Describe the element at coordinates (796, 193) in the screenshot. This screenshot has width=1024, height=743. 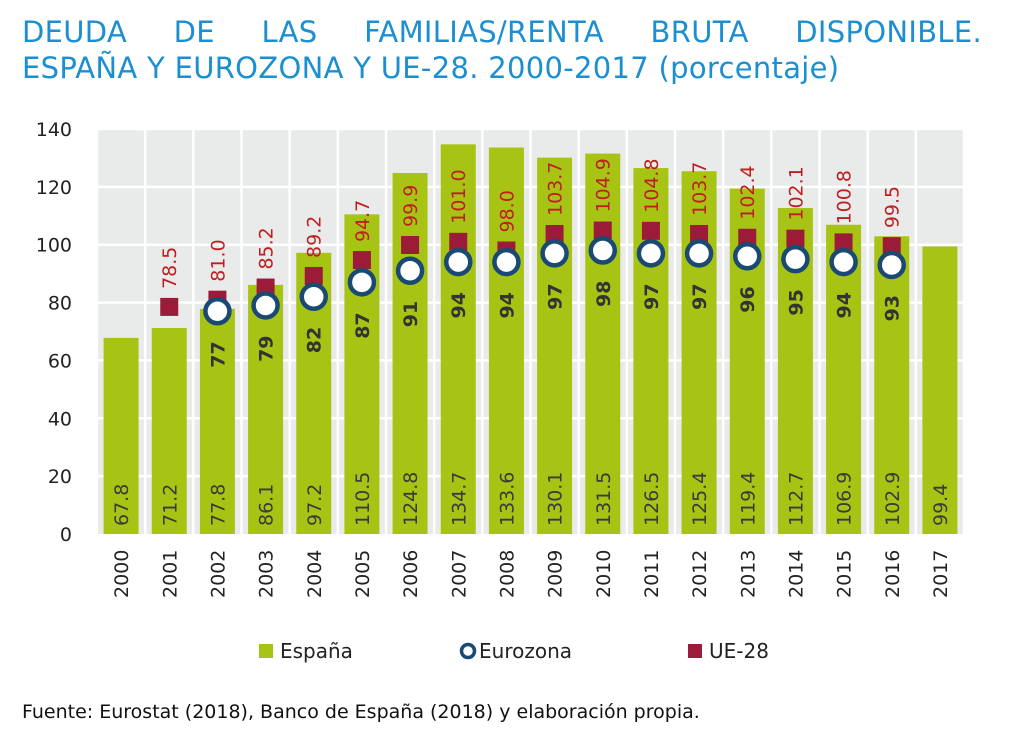
I see `ue28-value-label: 102.1` at that location.